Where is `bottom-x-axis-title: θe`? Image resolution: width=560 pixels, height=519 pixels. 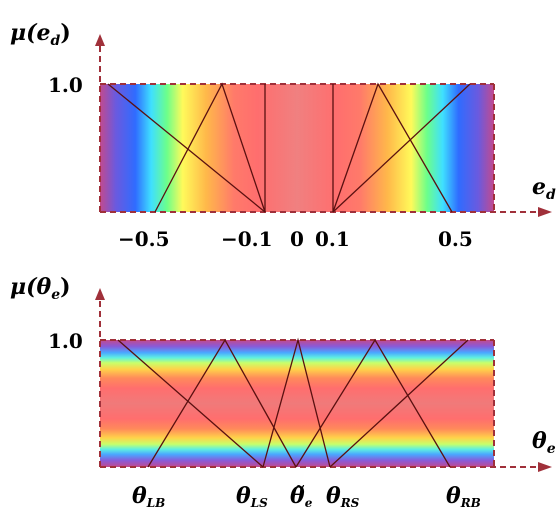 bottom-x-axis-title: θe is located at coordinates (544, 442).